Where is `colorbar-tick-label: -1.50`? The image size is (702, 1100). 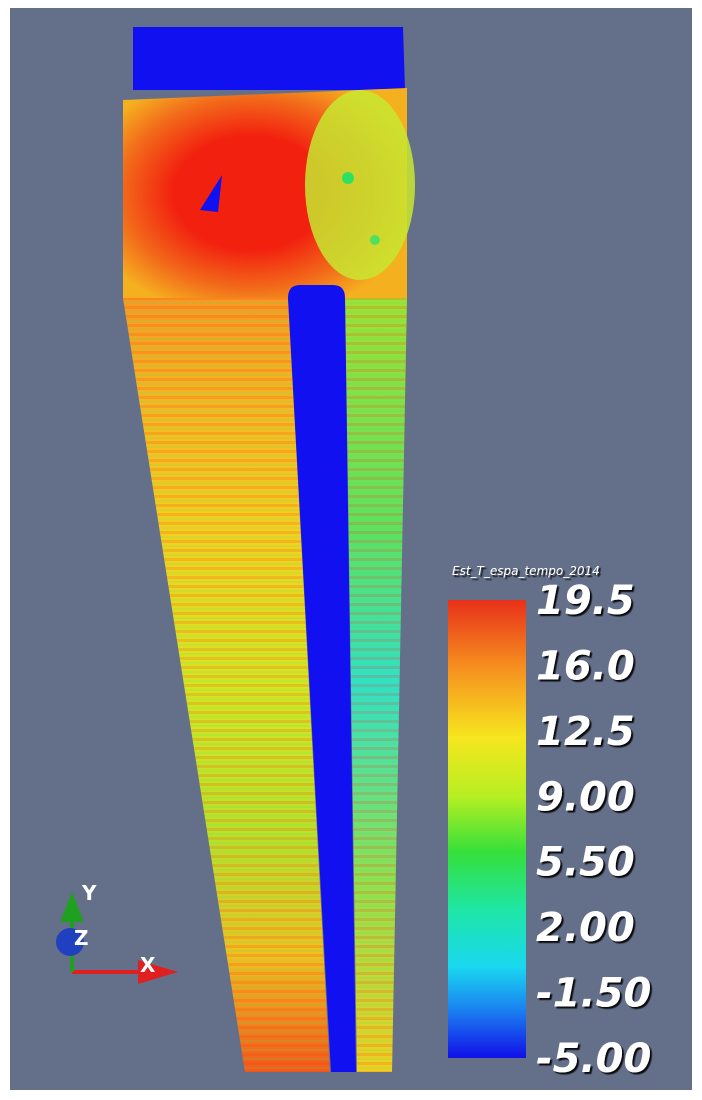 colorbar-tick-label: -1.50 is located at coordinates (593, 994).